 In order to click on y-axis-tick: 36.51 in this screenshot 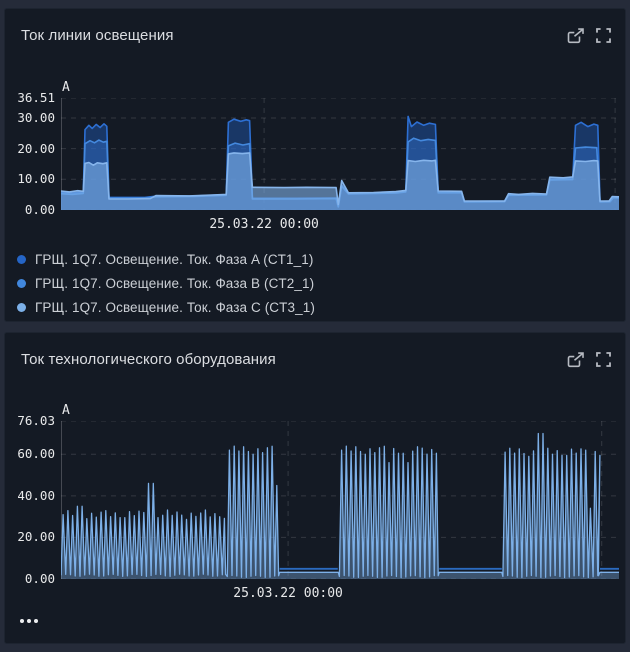, I will do `click(36, 97)`.